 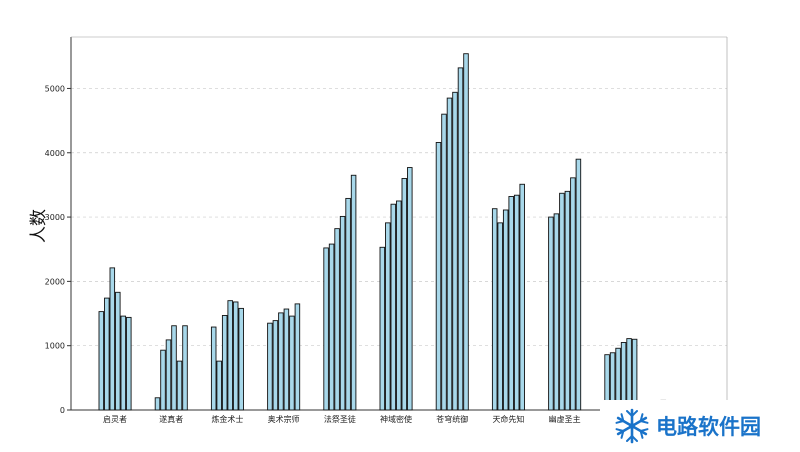 What do you see at coordinates (58, 249) in the screenshot?
I see `y-ticks: 0 1000 2000 3000 4000 5000` at bounding box center [58, 249].